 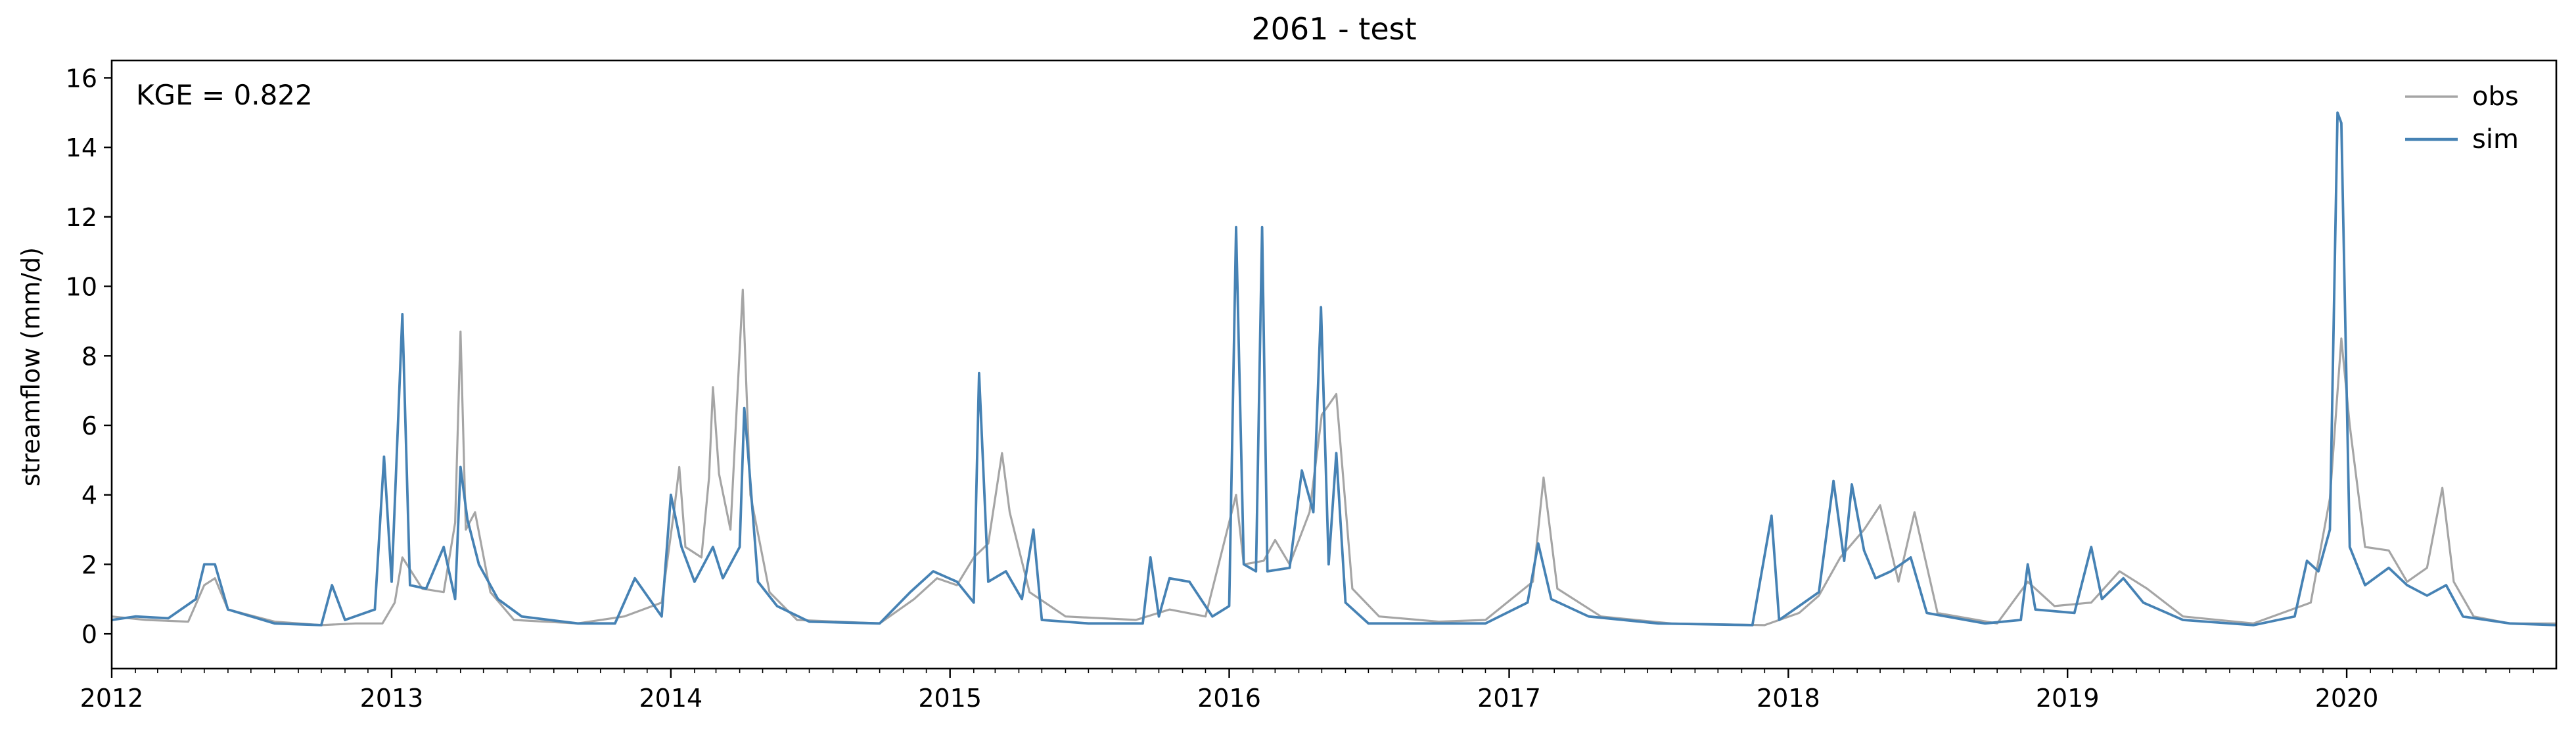 I want to click on y-tick-label: 8, so click(x=89, y=357).